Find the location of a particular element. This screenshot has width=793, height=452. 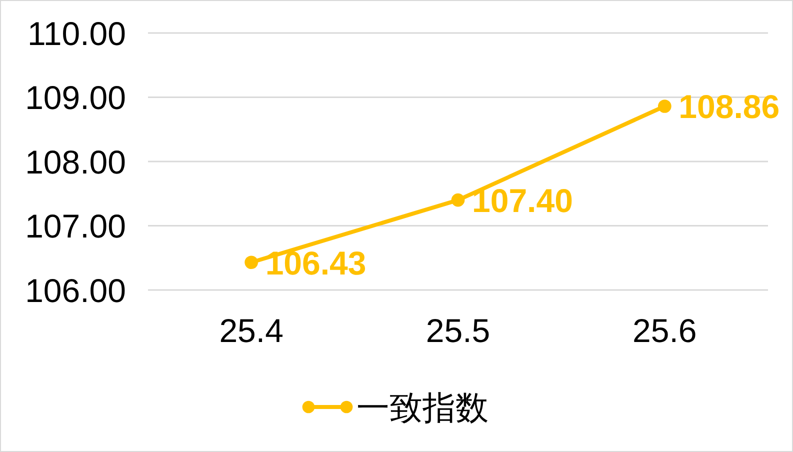

y-tick-label: 106.00 is located at coordinates (75, 290).